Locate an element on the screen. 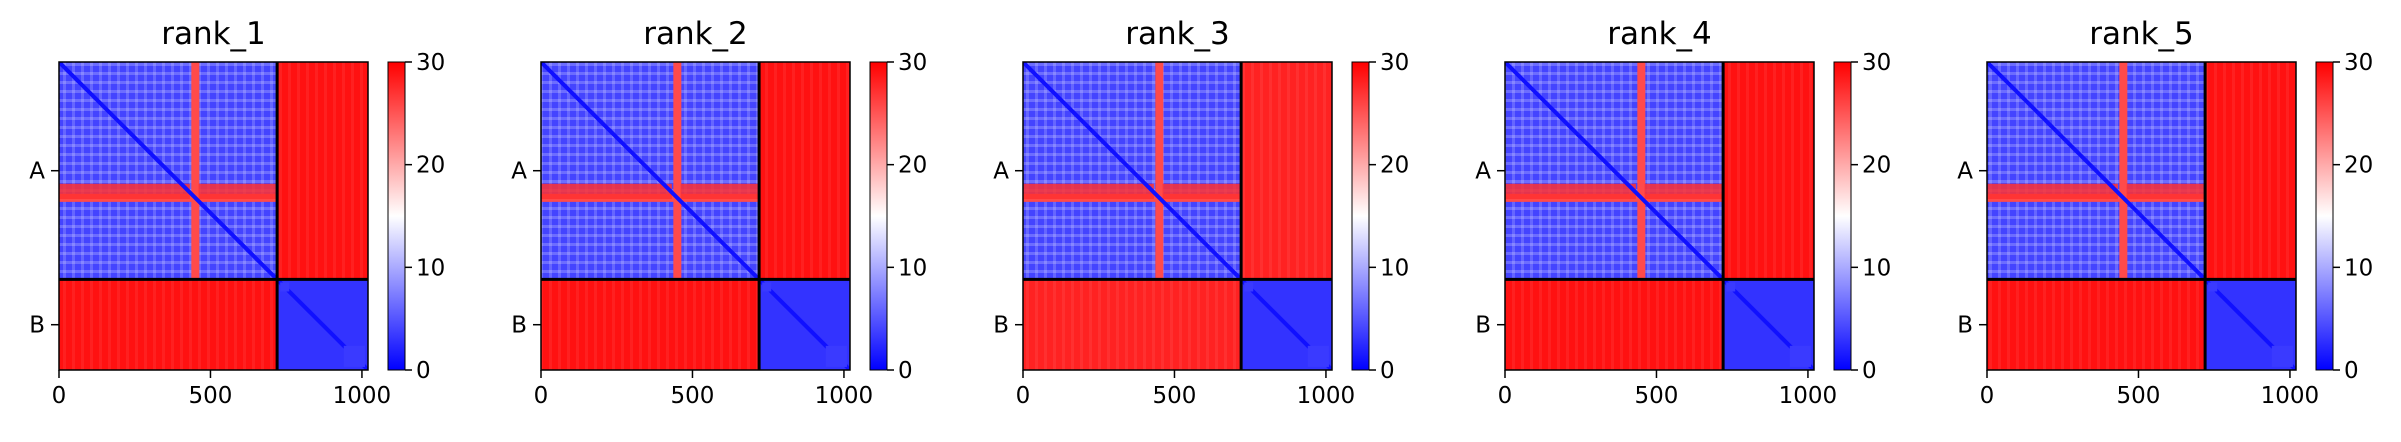 The height and width of the screenshot is (442, 2401). panel-title: rank_1 is located at coordinates (213, 34).